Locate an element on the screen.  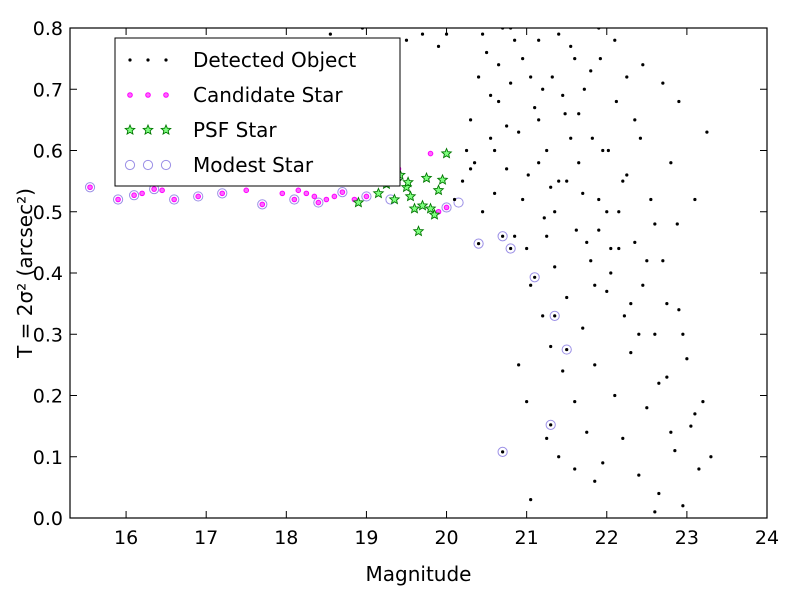
x-tick-label: 24 is located at coordinates (767, 538).